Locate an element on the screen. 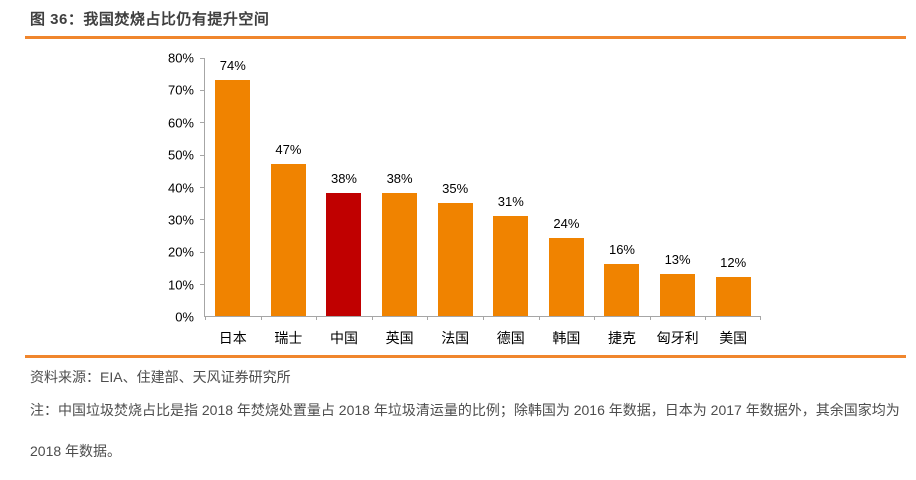 This screenshot has height=480, width=916. y-axis-label: 80% is located at coordinates (180, 58).